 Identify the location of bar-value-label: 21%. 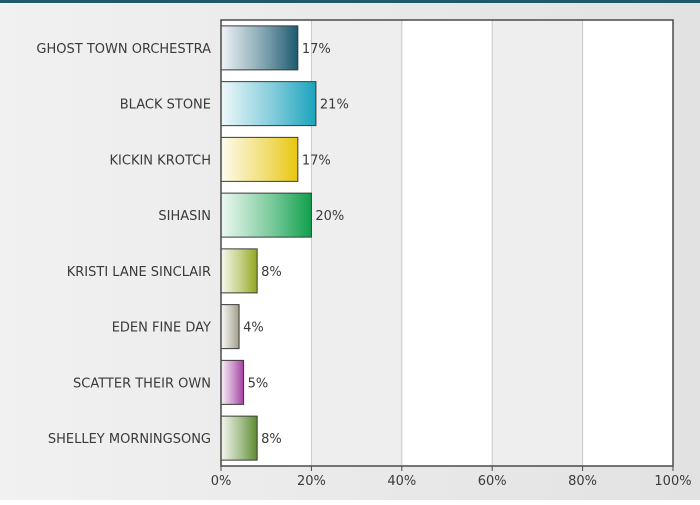
(334, 105).